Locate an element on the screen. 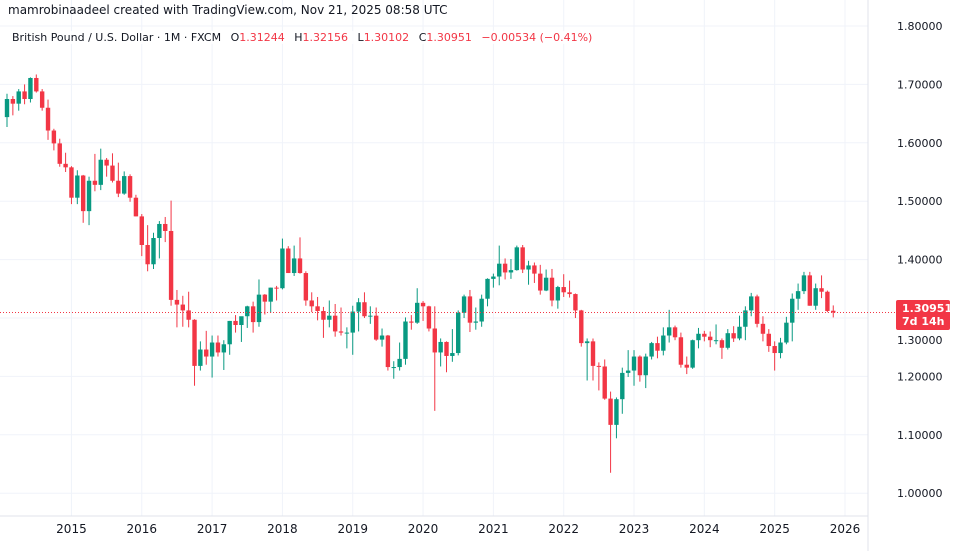 The height and width of the screenshot is (551, 961). y-tick-label: 1.00000 is located at coordinates (920, 493).